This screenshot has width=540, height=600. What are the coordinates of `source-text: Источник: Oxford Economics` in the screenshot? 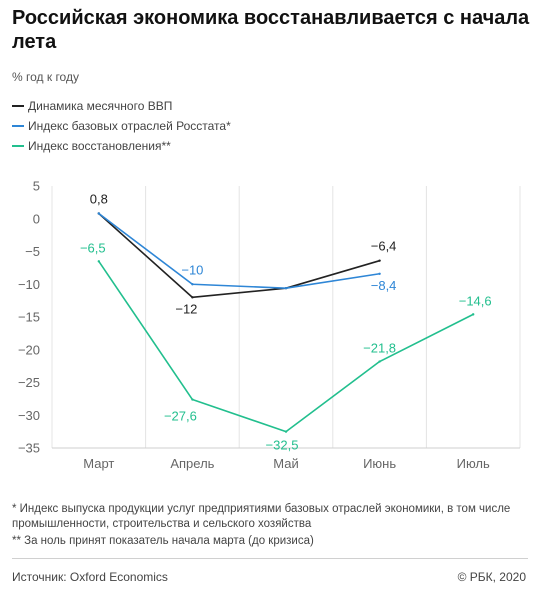 It's located at (90, 577).